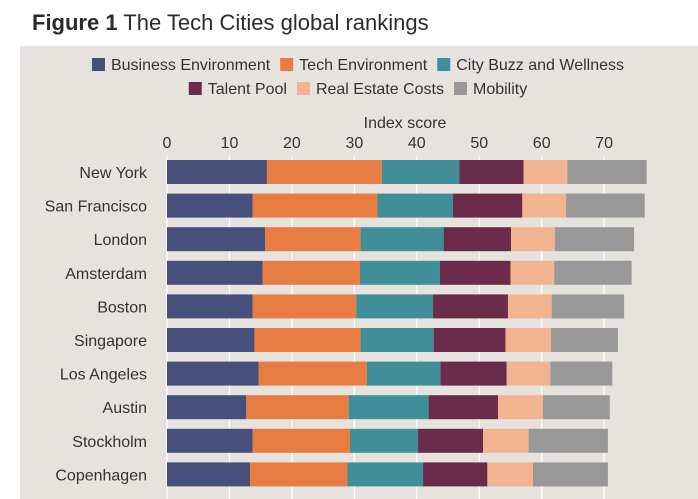  What do you see at coordinates (110, 341) in the screenshot?
I see `category-label: Singapore` at bounding box center [110, 341].